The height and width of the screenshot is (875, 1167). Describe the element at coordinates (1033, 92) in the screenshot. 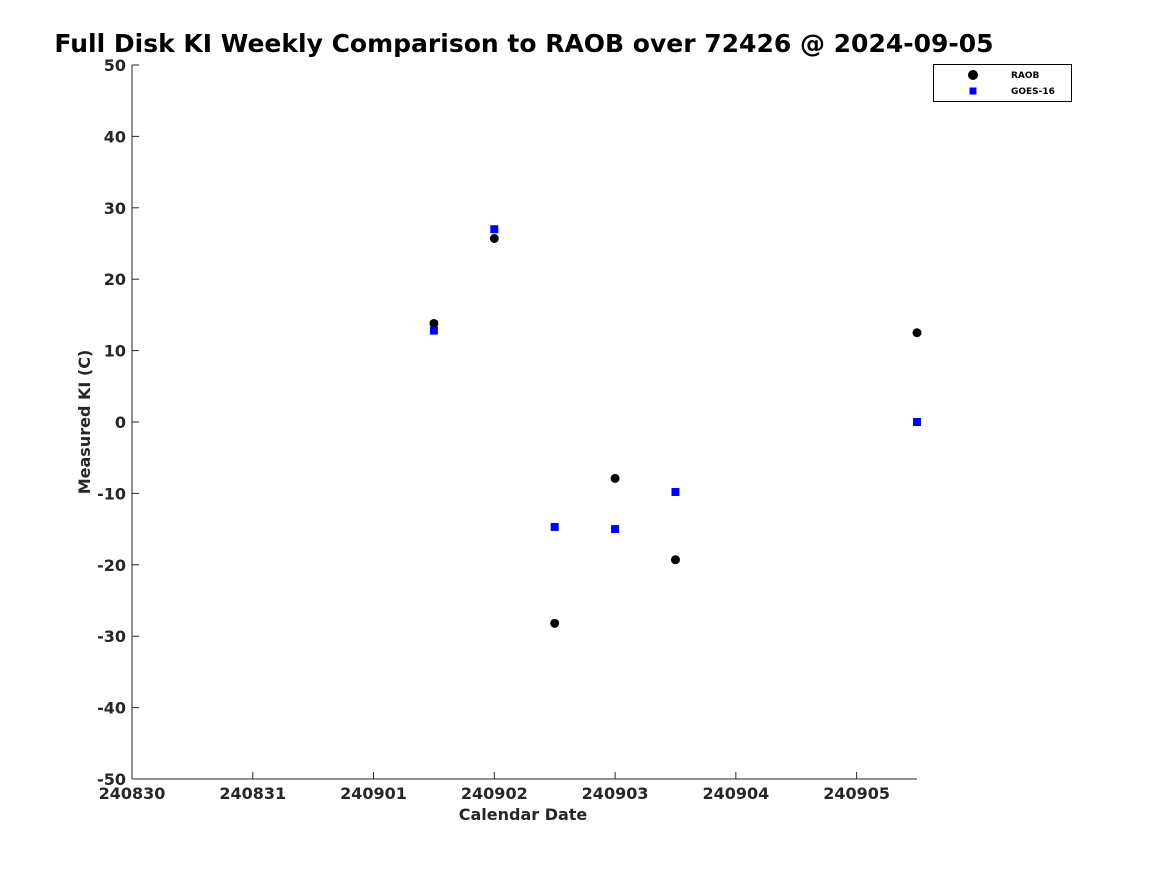

I see `goes-16-legend-label: GOES-16` at that location.